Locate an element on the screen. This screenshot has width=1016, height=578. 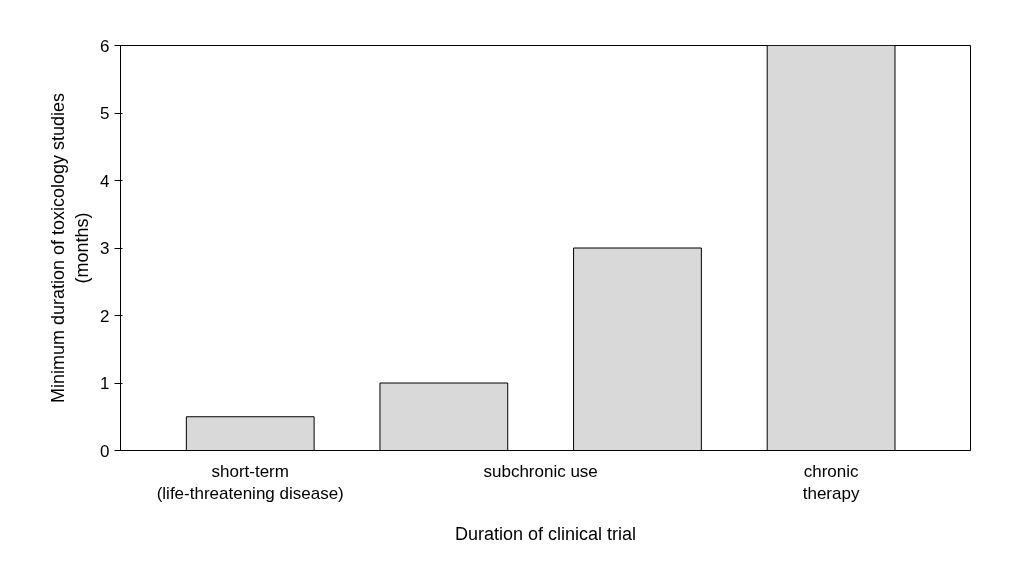
y-tick-label: 3 is located at coordinates (105, 248).